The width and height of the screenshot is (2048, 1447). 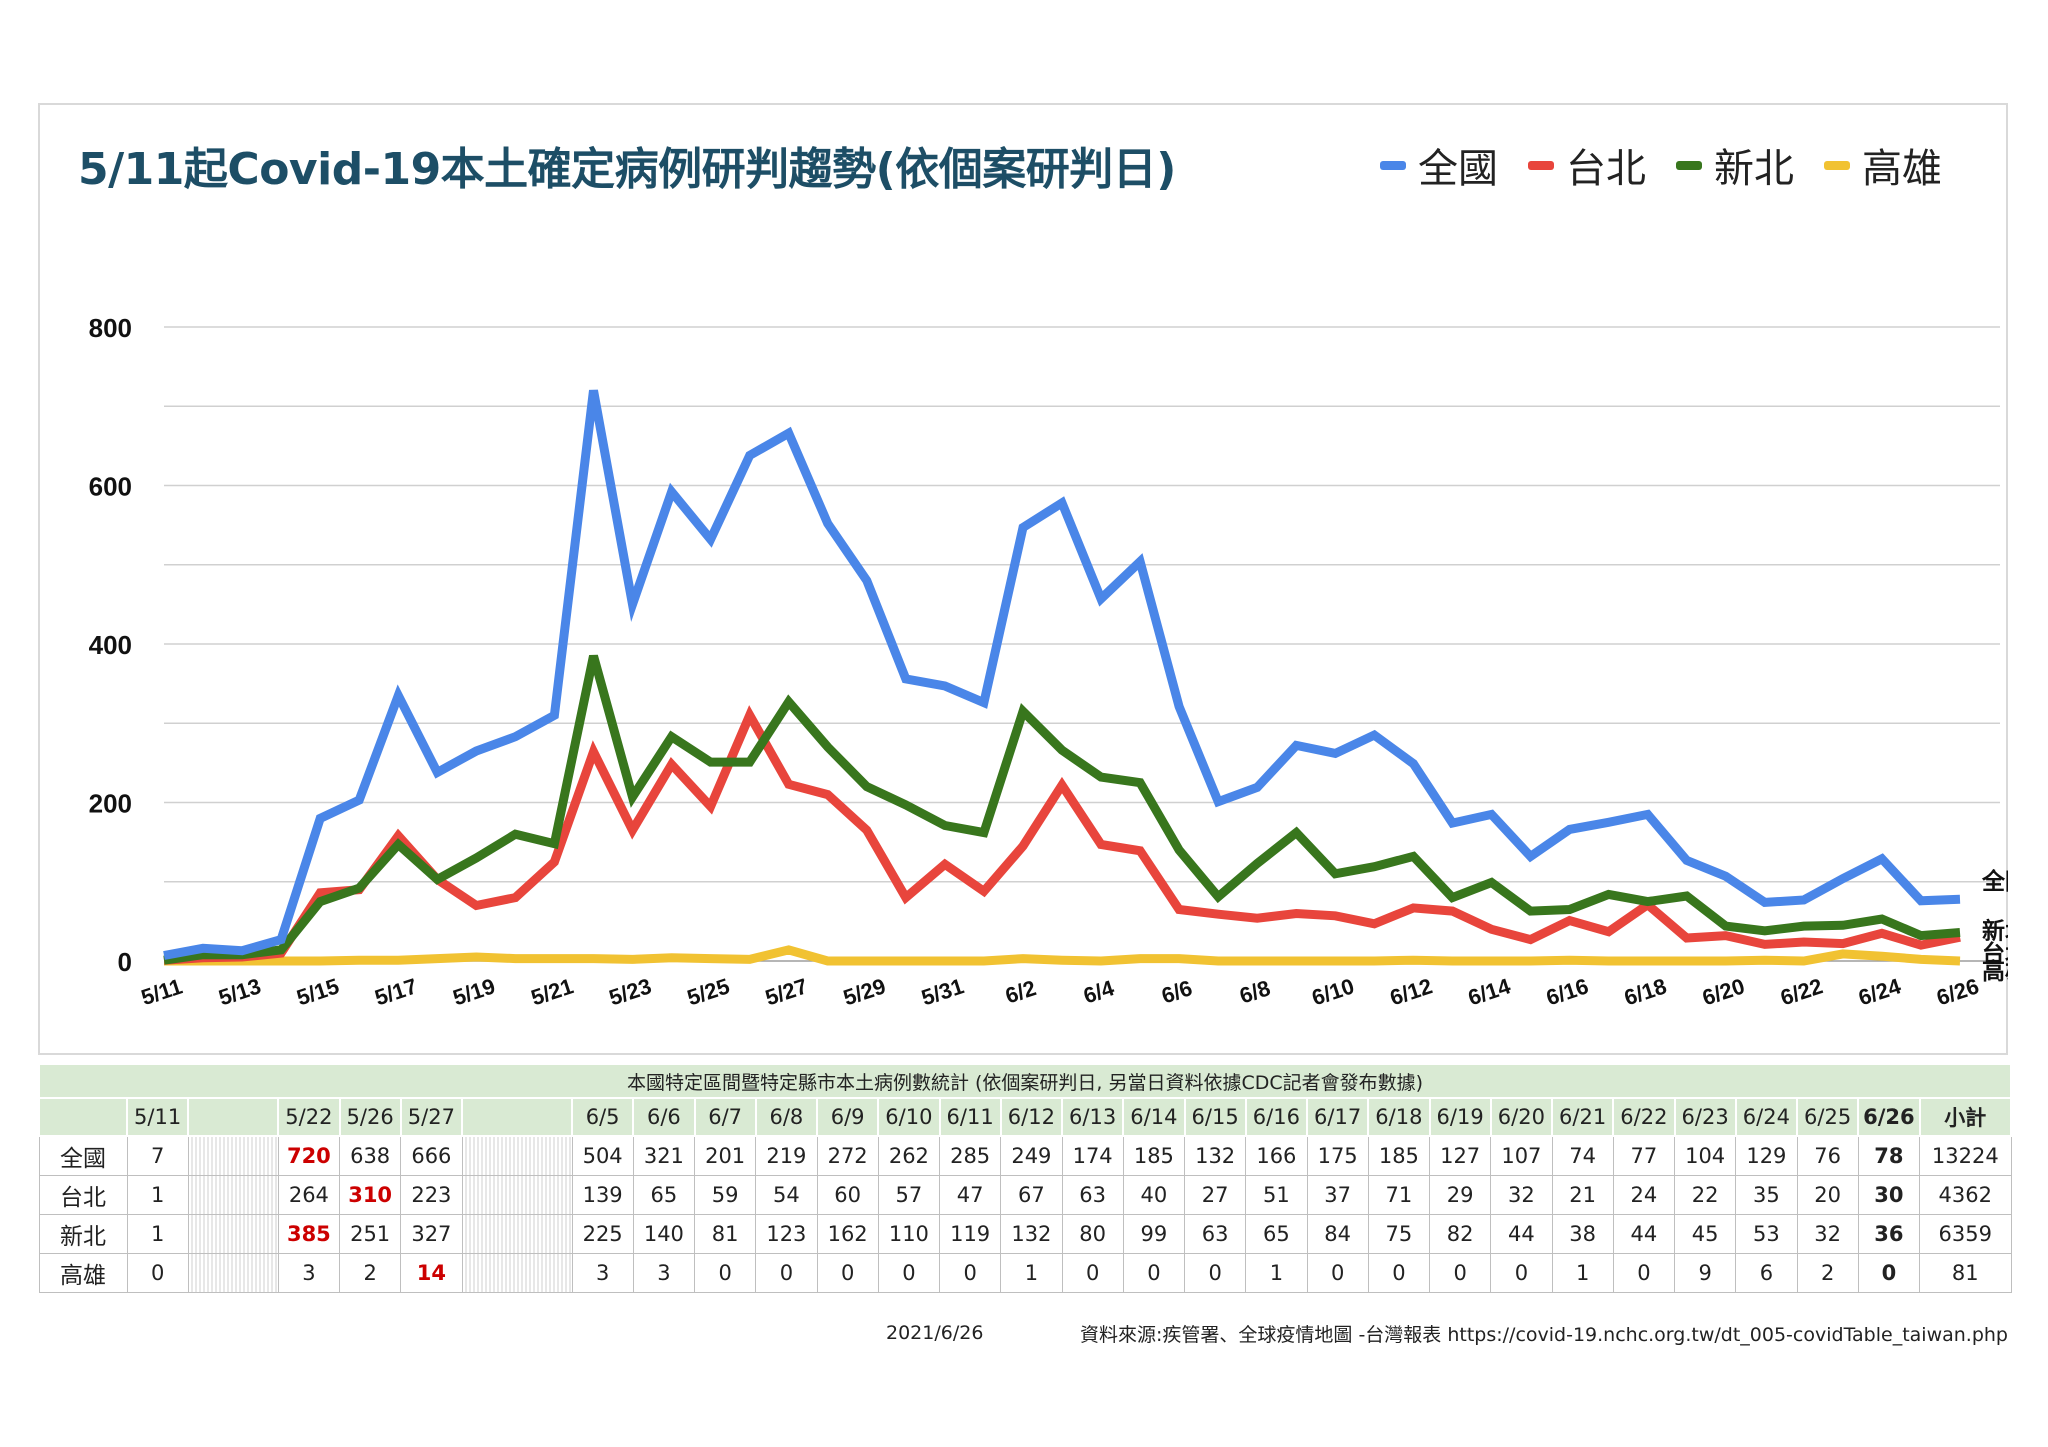 I want to click on legend-label-new-taipei: 新北, so click(x=1754, y=169).